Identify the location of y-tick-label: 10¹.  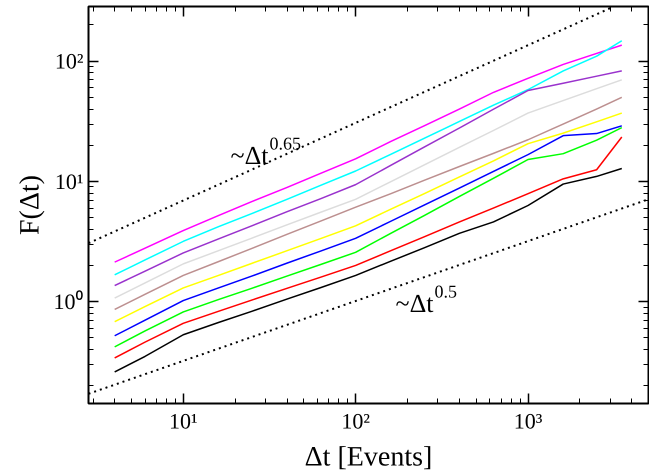
(69, 181).